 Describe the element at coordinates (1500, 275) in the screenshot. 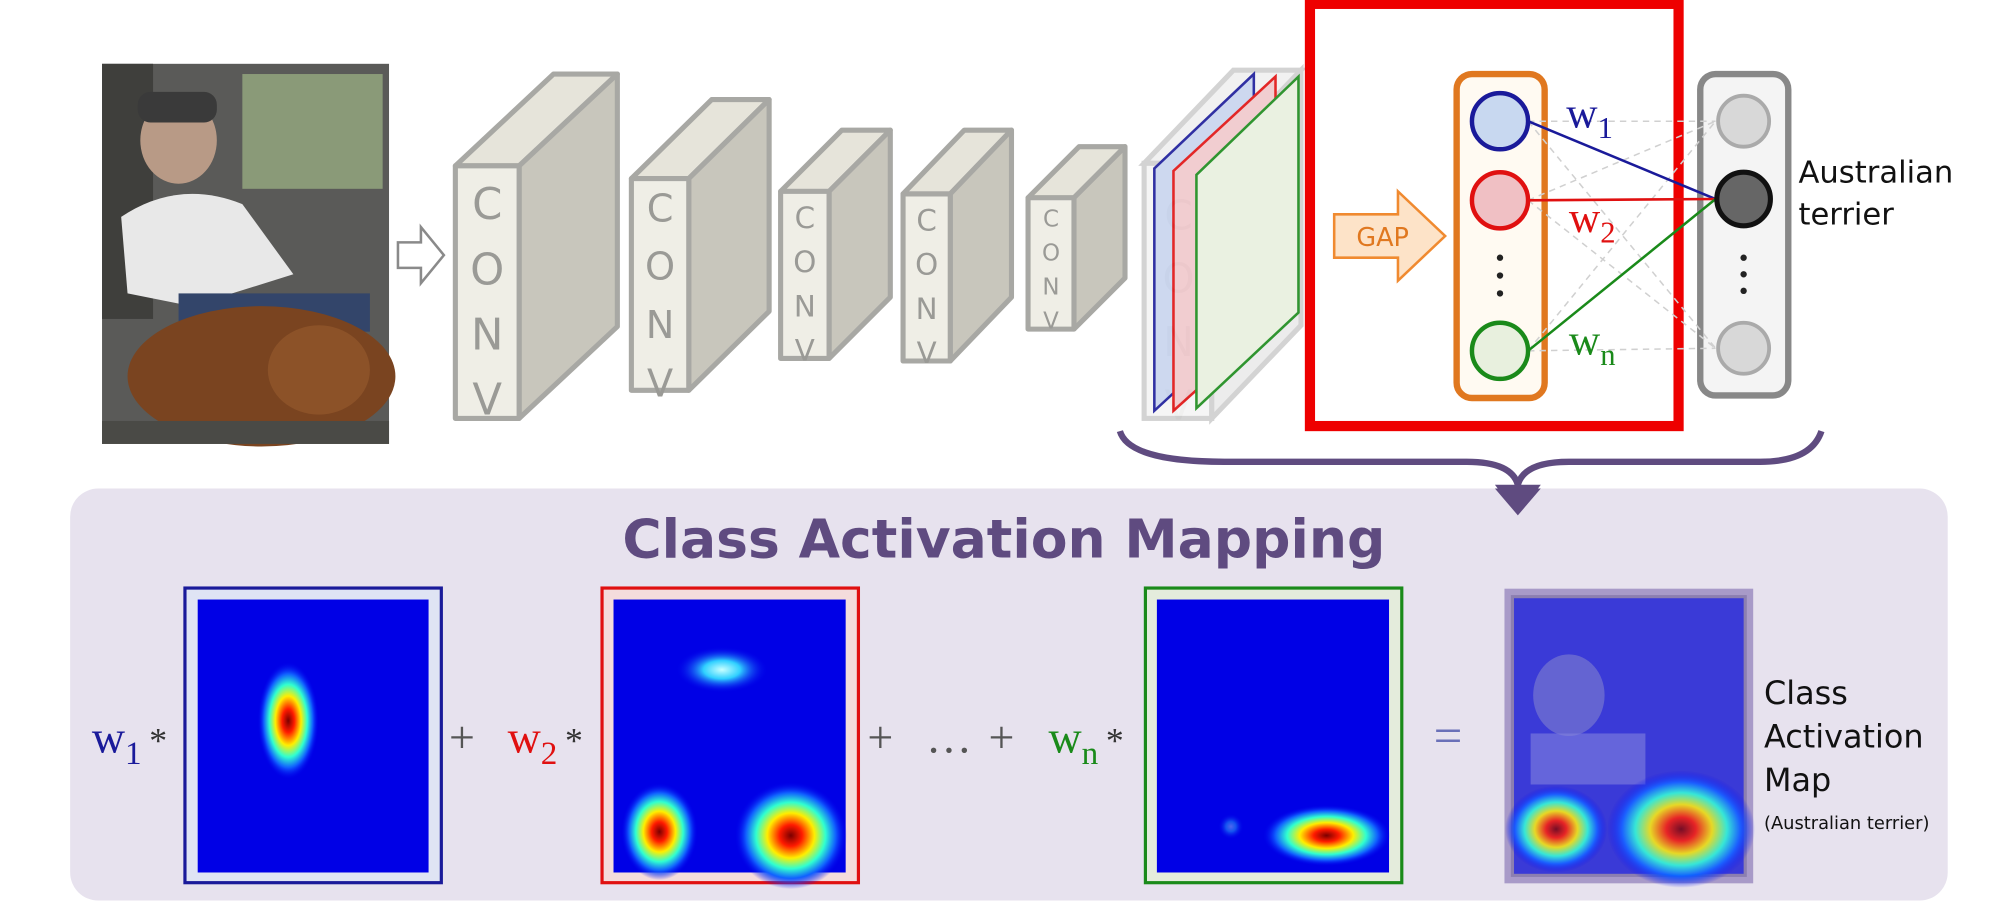

I see `gap-dots` at that location.